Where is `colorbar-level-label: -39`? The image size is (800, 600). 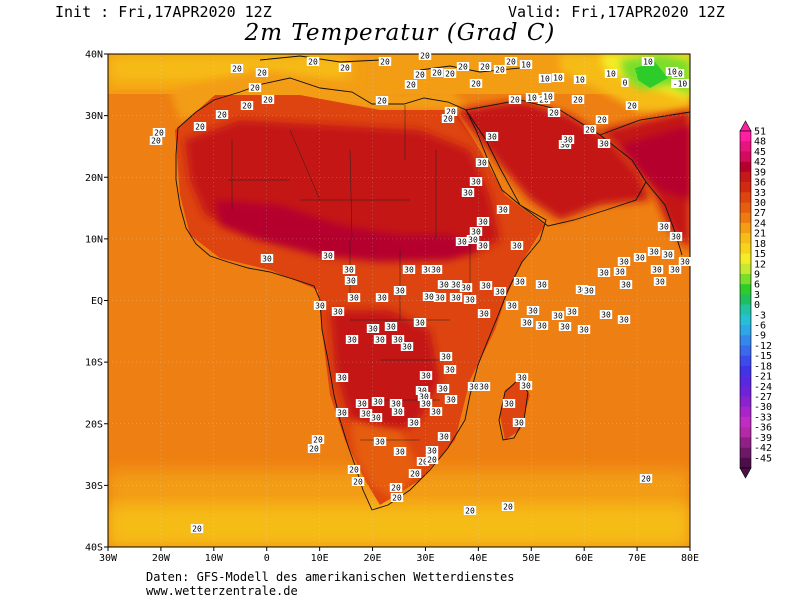 colorbar-level-label: -39 is located at coordinates (763, 438).